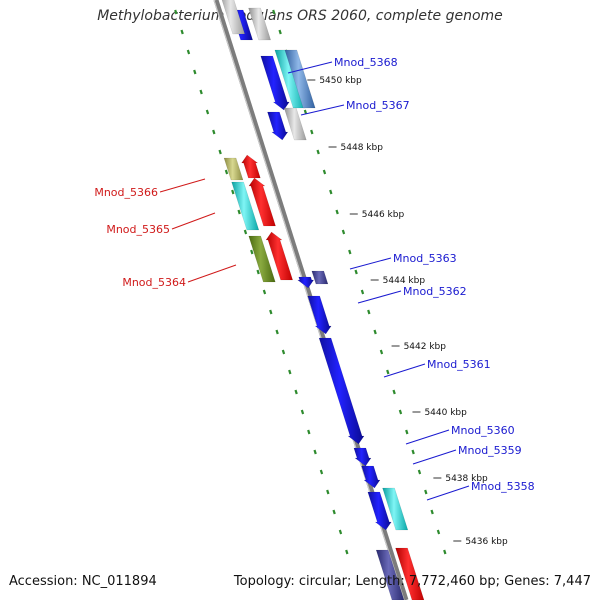  Describe the element at coordinates (486, 542) in the screenshot. I see `scale-tick-label: 5436 kbp` at that location.